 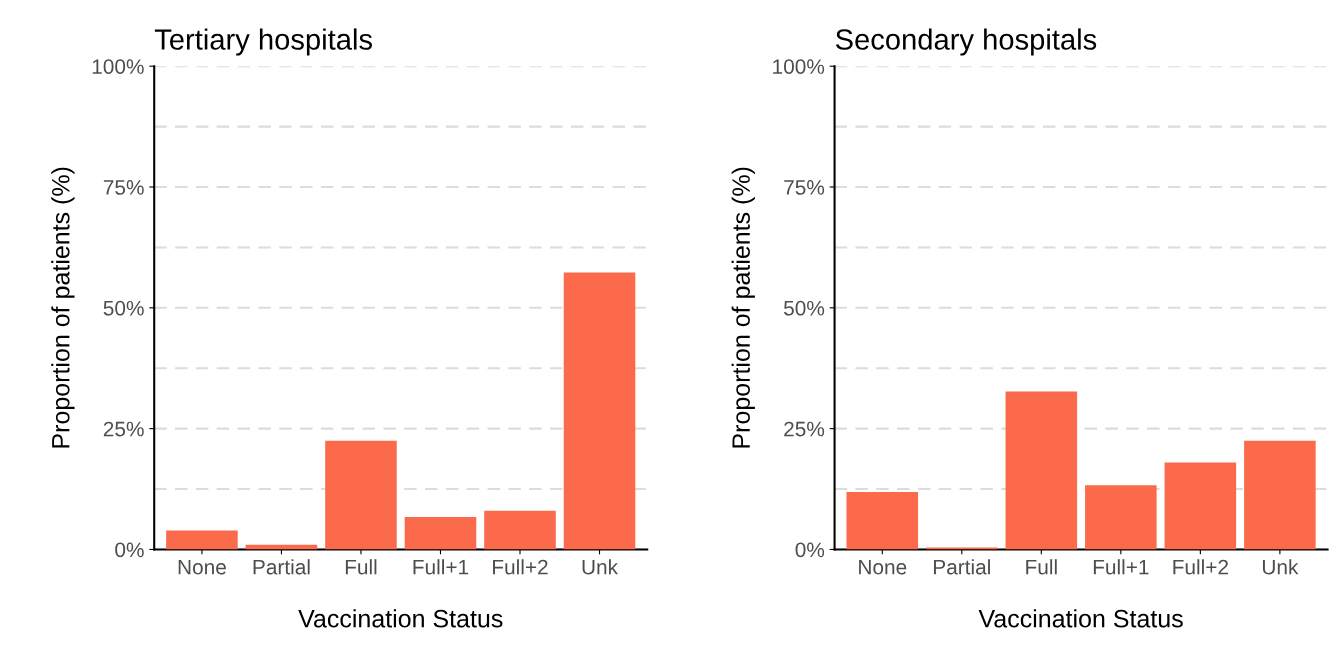 I want to click on chart-title: Secondary hospitals, so click(x=966, y=42).